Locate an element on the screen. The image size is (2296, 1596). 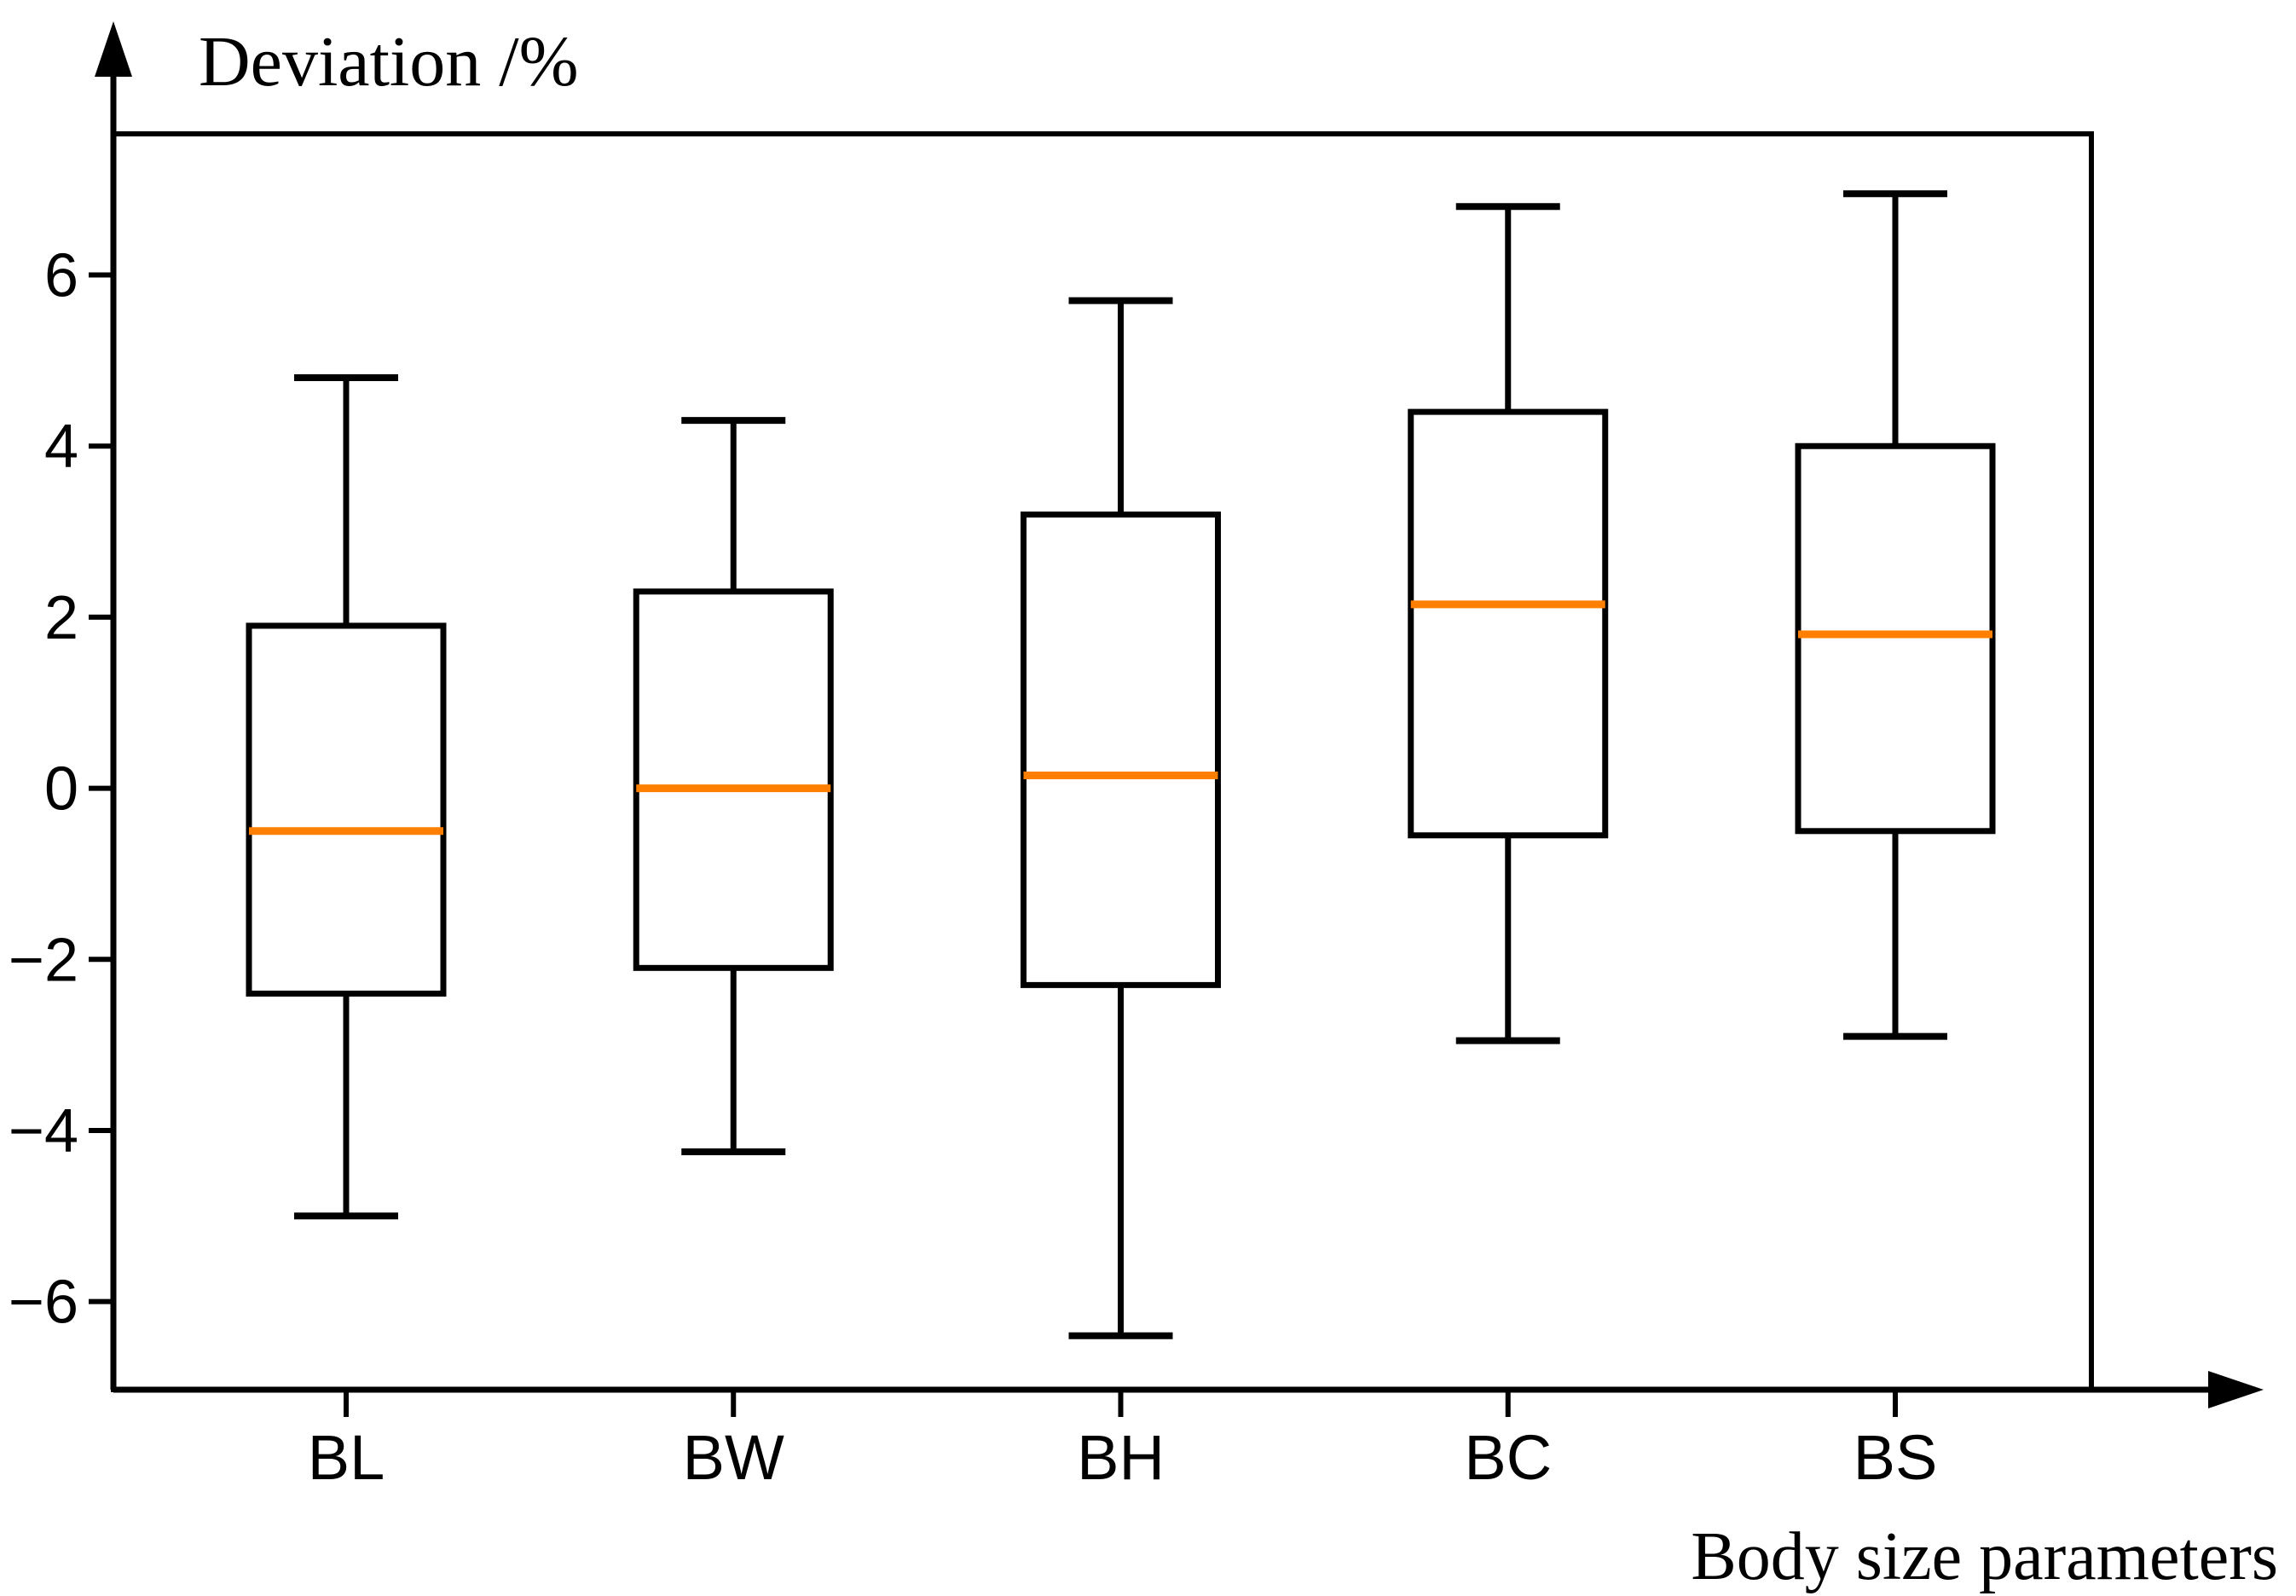
x-category-label: BH is located at coordinates (1121, 1457).